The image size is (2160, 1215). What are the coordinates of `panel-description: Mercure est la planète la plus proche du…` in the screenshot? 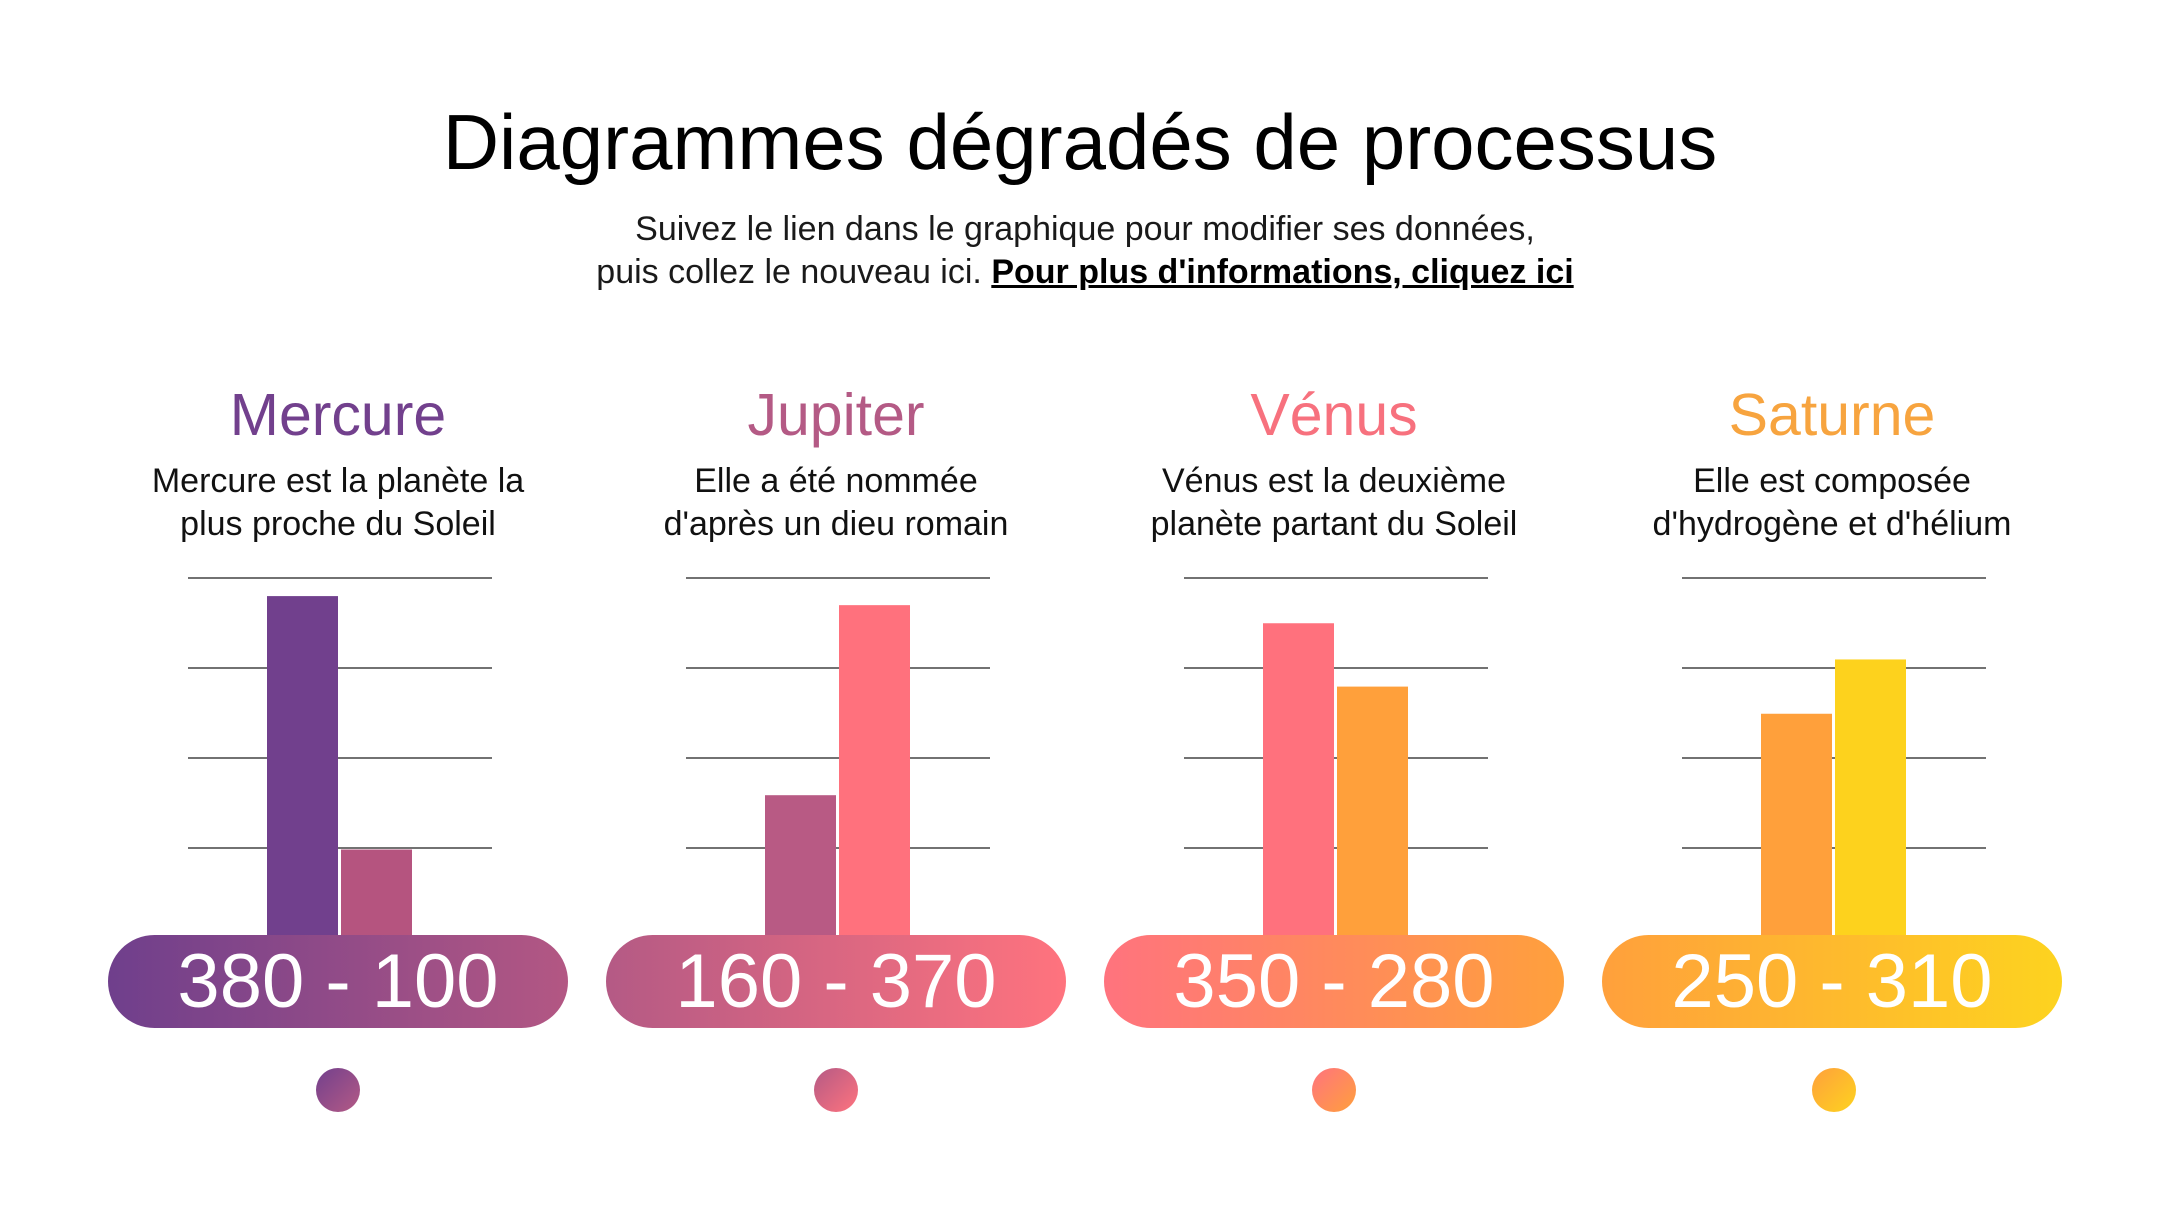 It's located at (338, 503).